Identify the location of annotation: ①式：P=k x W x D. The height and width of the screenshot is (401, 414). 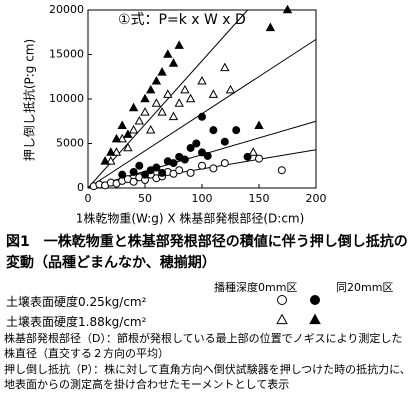
(182, 20).